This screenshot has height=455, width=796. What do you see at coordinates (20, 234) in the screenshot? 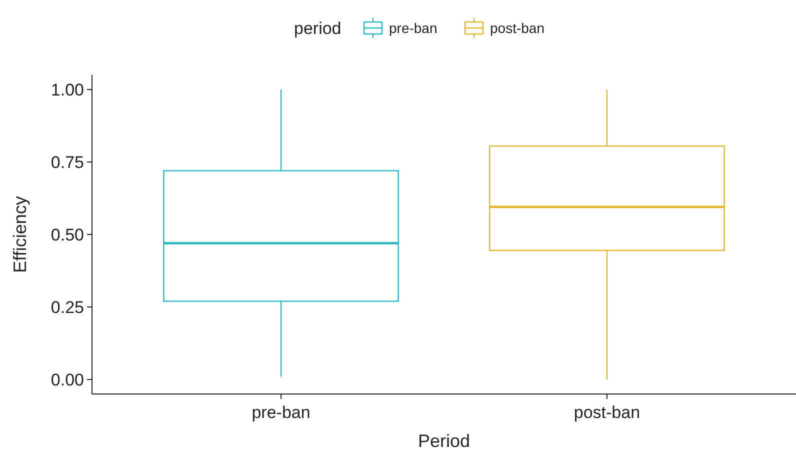
I see `y-axis-title: Efficiency` at bounding box center [20, 234].